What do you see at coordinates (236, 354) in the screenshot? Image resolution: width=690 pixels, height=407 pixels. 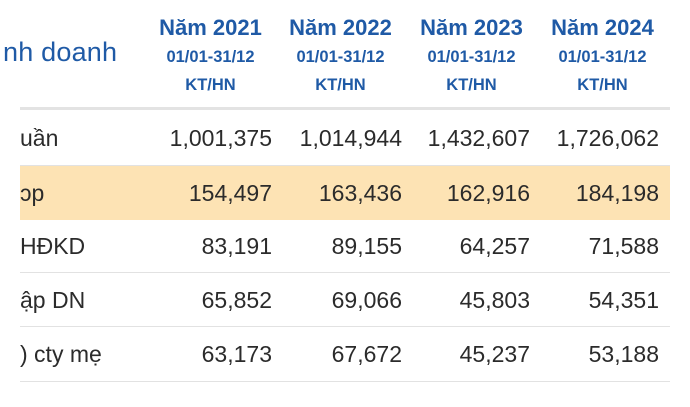 I see `row-value: 63,173` at bounding box center [236, 354].